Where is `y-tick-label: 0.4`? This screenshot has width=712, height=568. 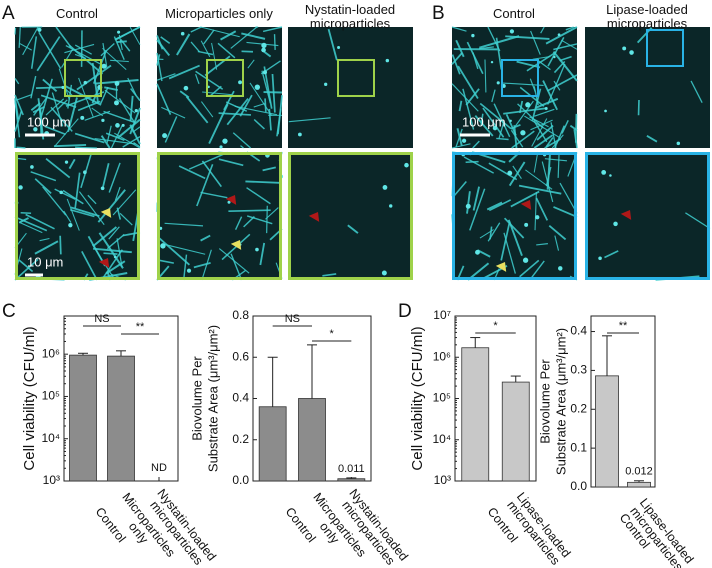 y-tick-label: 0.4 is located at coordinates (240, 398).